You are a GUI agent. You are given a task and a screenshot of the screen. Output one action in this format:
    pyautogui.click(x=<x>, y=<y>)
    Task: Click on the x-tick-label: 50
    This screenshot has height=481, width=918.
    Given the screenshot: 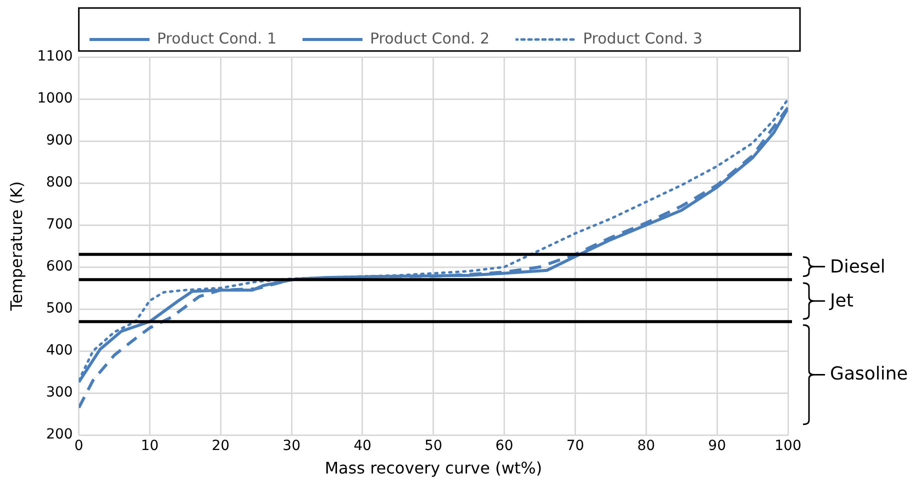 What is the action you would take?
    pyautogui.click(x=433, y=446)
    